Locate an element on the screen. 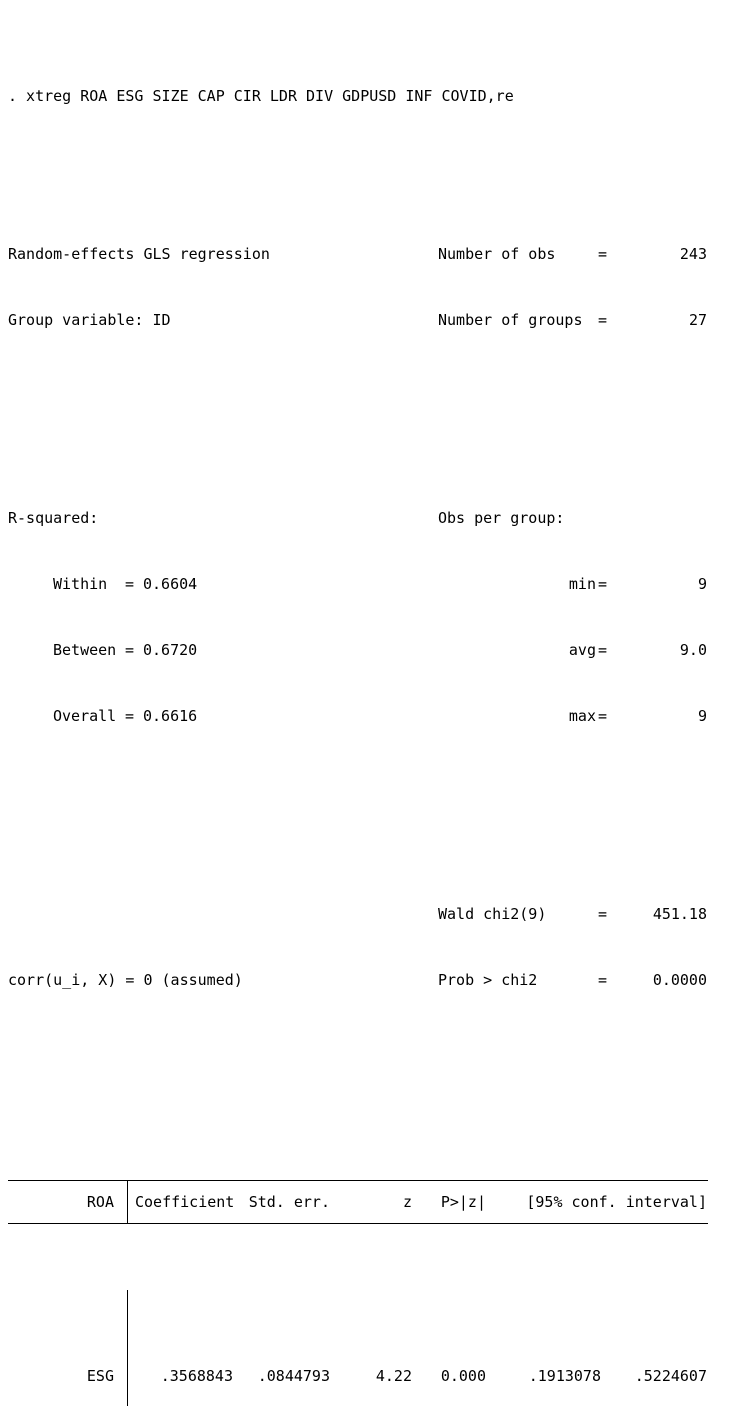 This screenshot has height=1406, width=744. stat-label: avg is located at coordinates (582, 650).